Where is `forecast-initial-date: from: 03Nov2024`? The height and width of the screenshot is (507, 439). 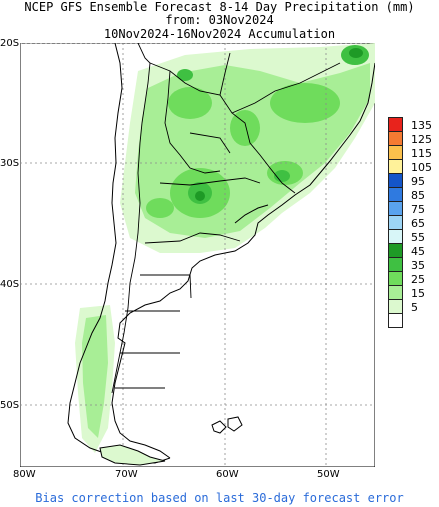 forecast-initial-date: from: 03Nov2024 is located at coordinates (219, 20).